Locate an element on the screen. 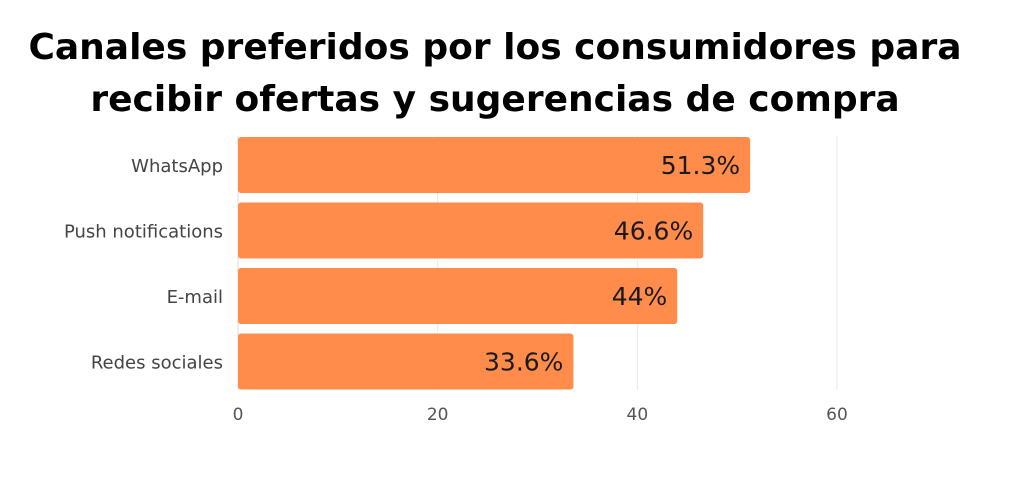  value-label: 44% is located at coordinates (640, 296).